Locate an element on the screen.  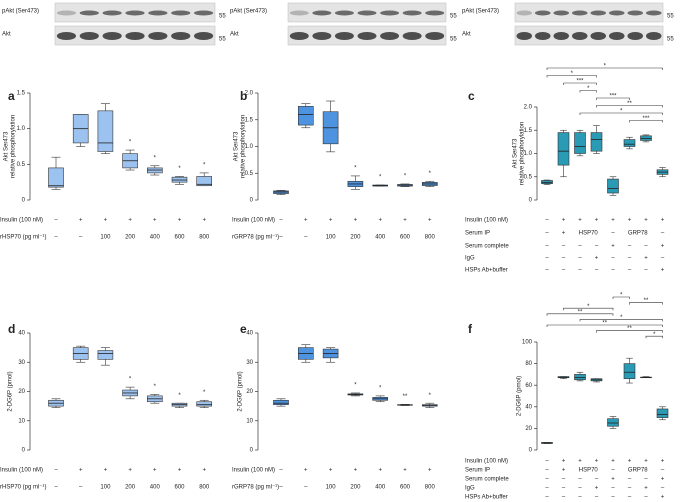
significance: *** is located at coordinates (646, 119).